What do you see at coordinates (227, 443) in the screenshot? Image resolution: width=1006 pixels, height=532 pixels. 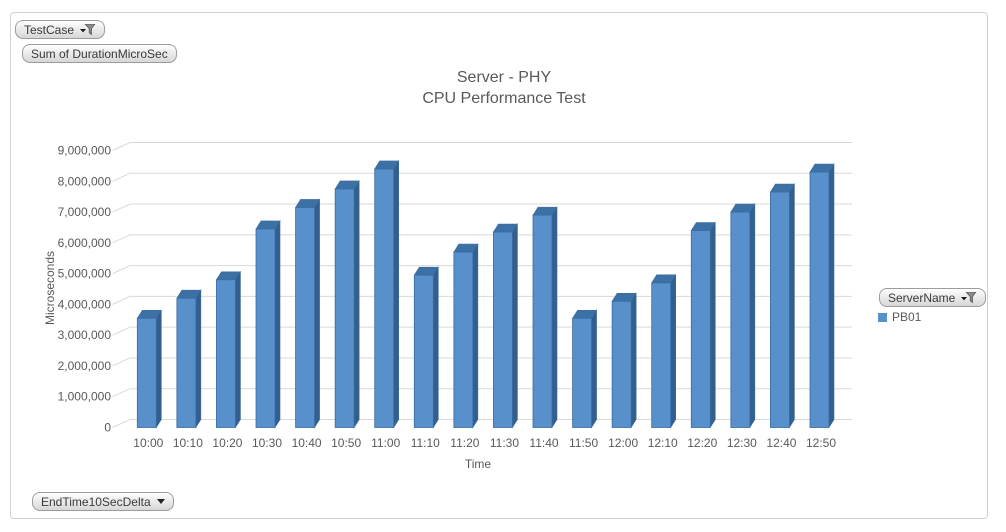 I see `x-tick-label: 10:20` at bounding box center [227, 443].